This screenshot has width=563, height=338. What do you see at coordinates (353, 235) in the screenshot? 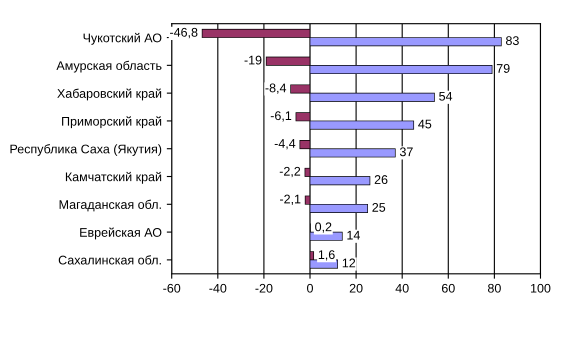
I see `data-label: 14` at bounding box center [353, 235].